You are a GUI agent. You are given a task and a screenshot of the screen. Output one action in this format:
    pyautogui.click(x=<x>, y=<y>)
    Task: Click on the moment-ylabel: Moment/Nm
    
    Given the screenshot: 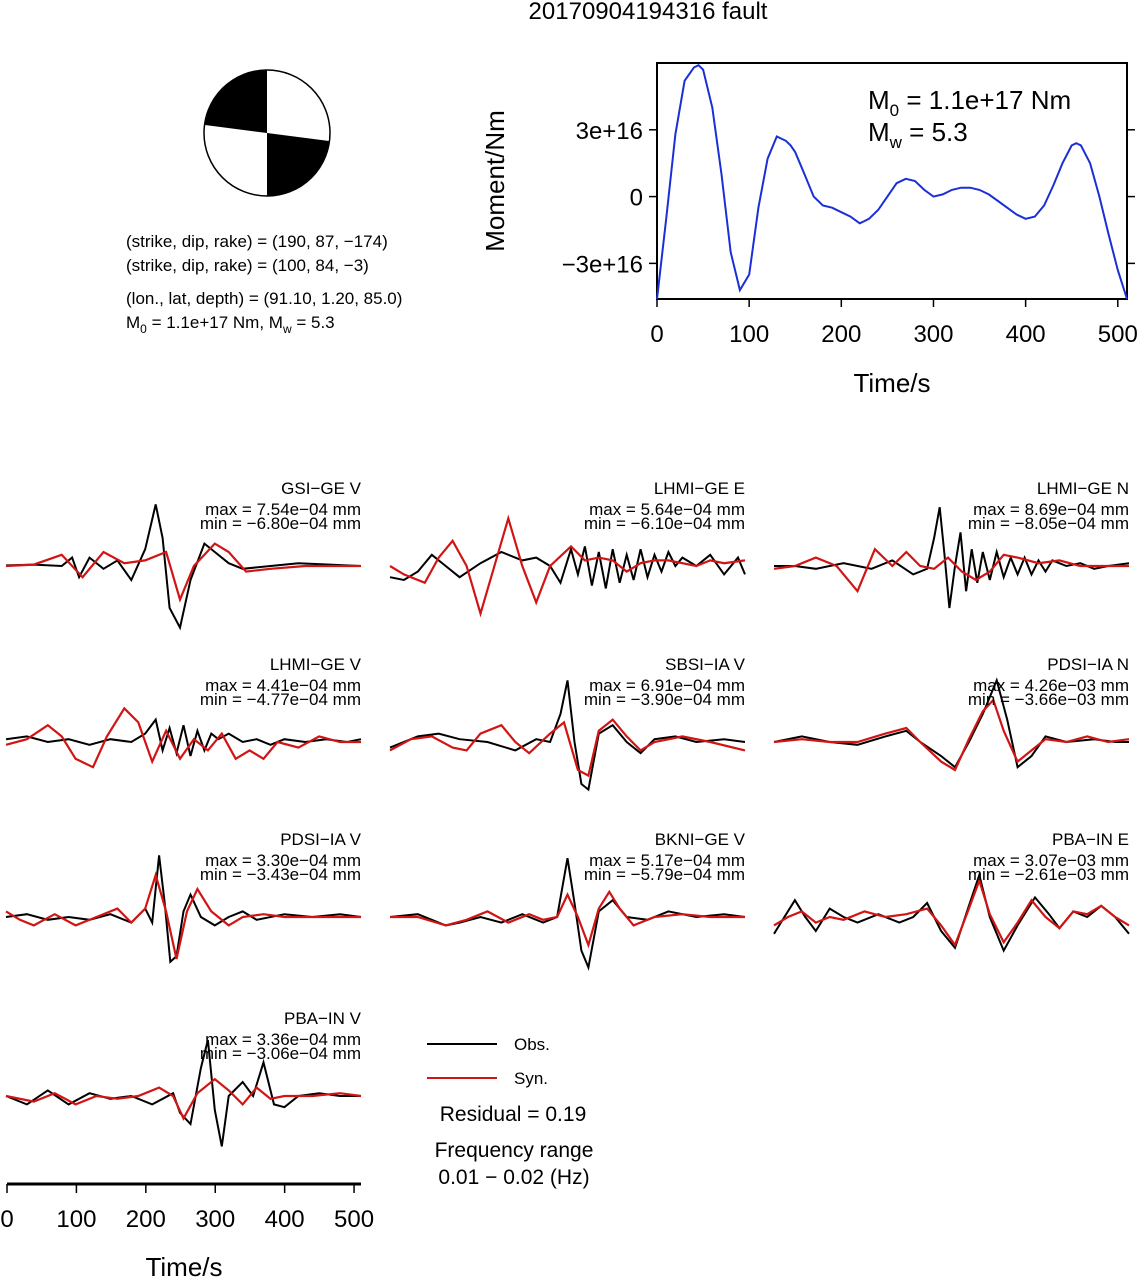 What is the action you would take?
    pyautogui.click(x=495, y=181)
    